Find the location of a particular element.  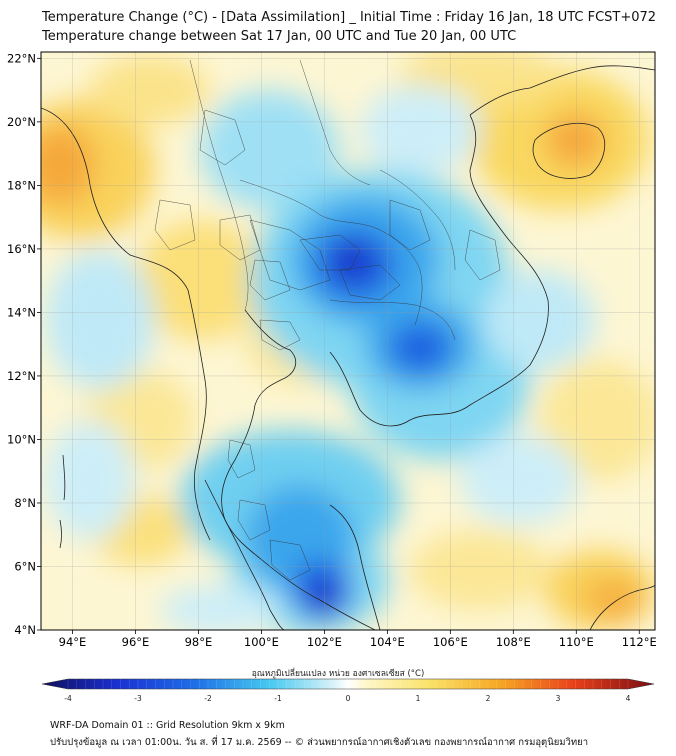

colorbar-tick-label: -4 is located at coordinates (68, 698).